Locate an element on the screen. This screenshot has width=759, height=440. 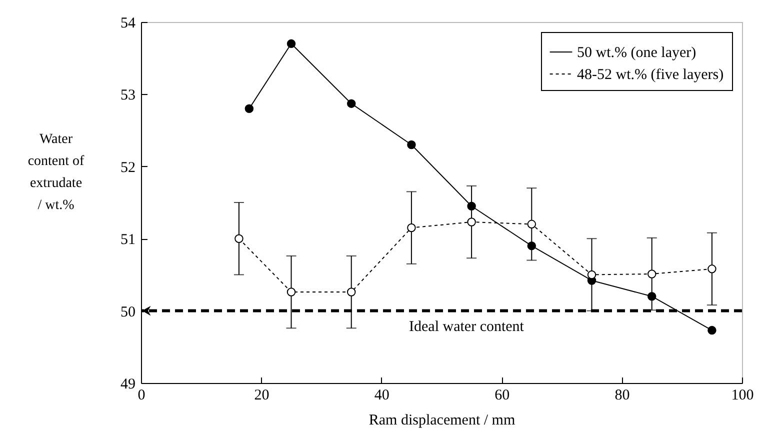
y-tick-label: 51 is located at coordinates (128, 240).